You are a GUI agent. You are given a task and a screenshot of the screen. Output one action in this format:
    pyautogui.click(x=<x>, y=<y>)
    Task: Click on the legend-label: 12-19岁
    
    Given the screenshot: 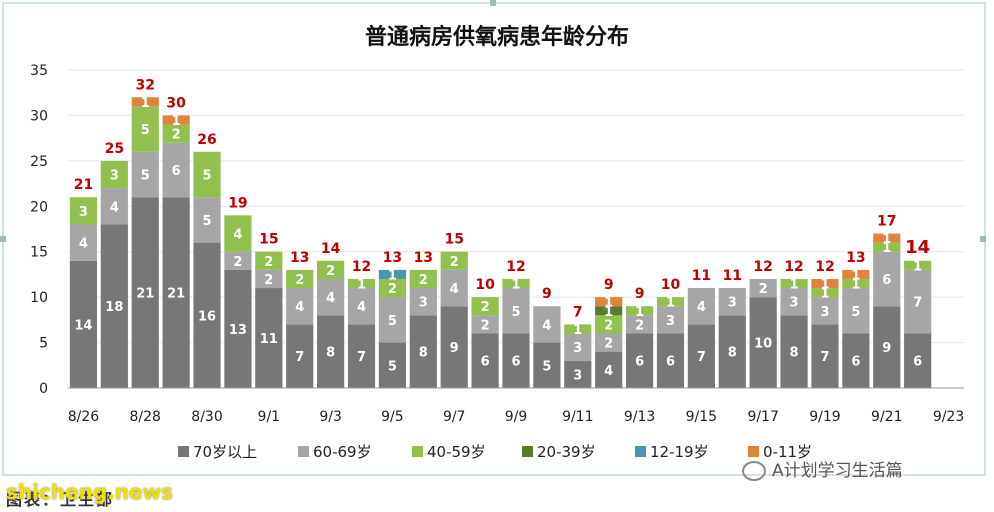 What is the action you would take?
    pyautogui.click(x=679, y=452)
    